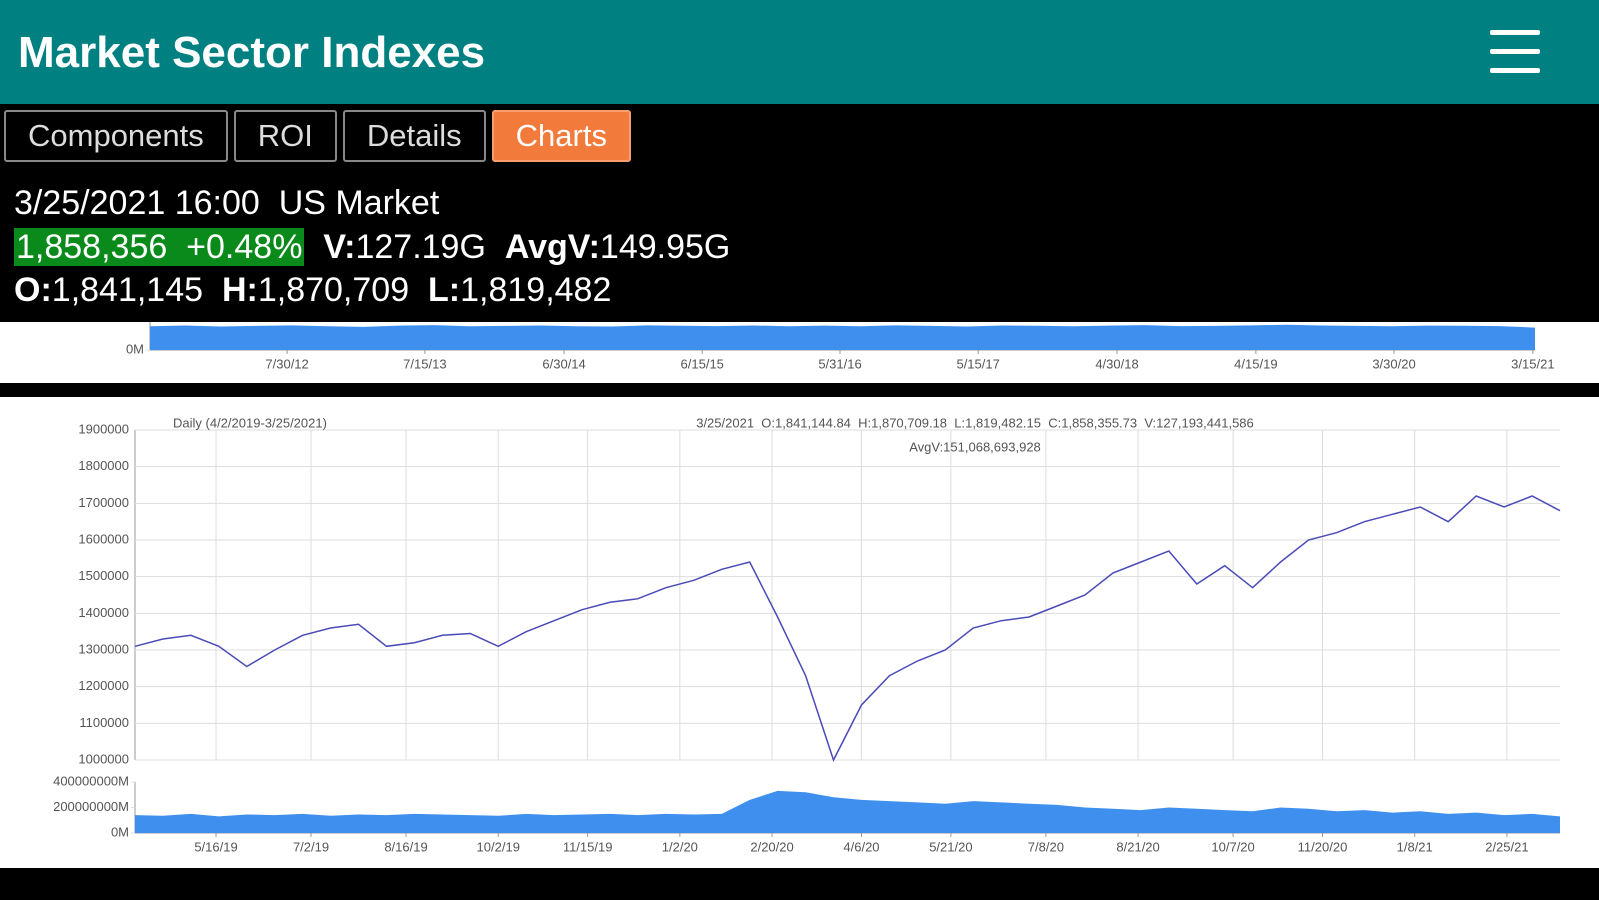 The width and height of the screenshot is (1599, 900). What do you see at coordinates (552, 247) in the screenshot?
I see `label: AvgV:` at bounding box center [552, 247].